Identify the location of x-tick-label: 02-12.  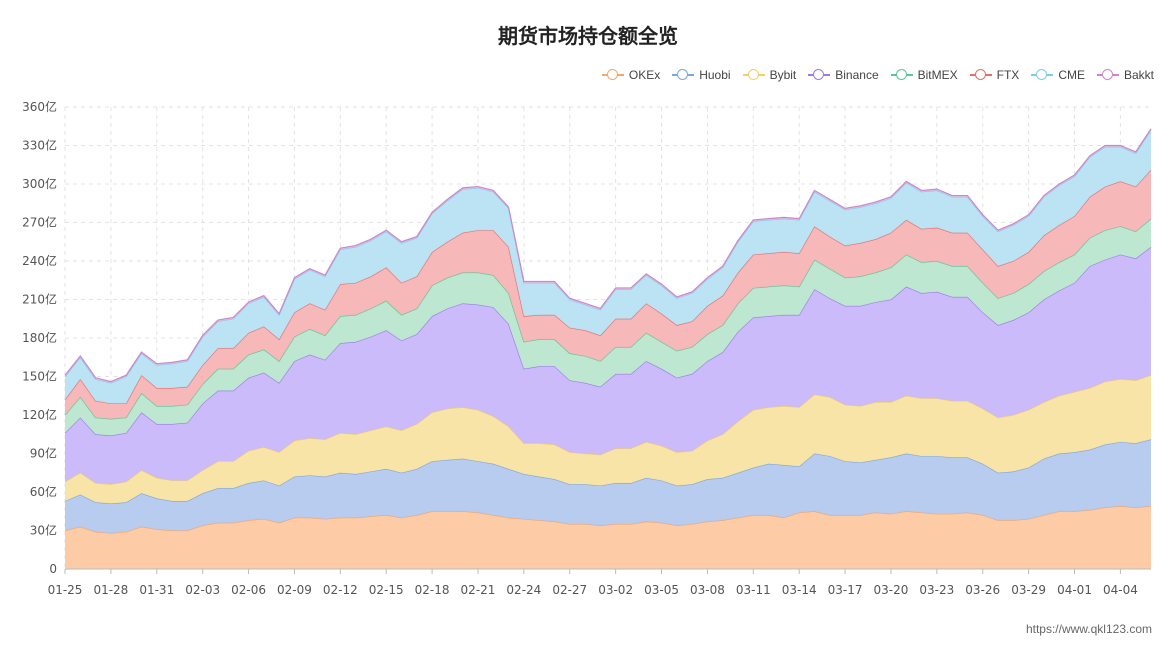
(340, 590).